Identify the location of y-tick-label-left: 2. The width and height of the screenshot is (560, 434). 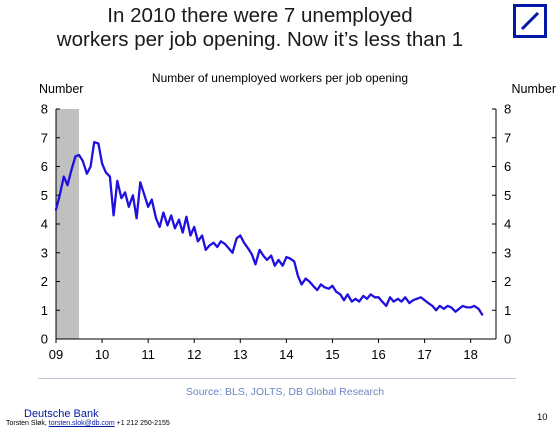
(44, 281).